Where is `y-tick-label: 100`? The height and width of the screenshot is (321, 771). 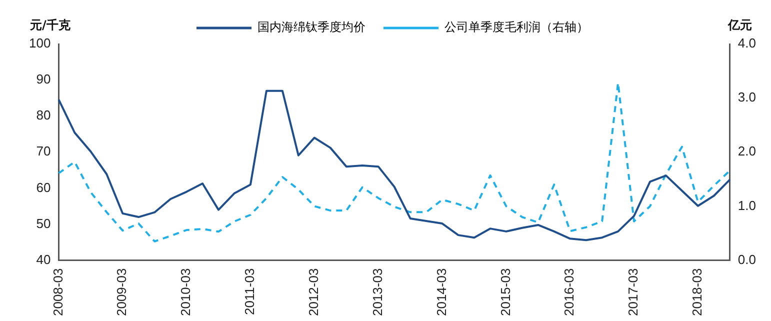 y-tick-label: 100 is located at coordinates (39, 43).